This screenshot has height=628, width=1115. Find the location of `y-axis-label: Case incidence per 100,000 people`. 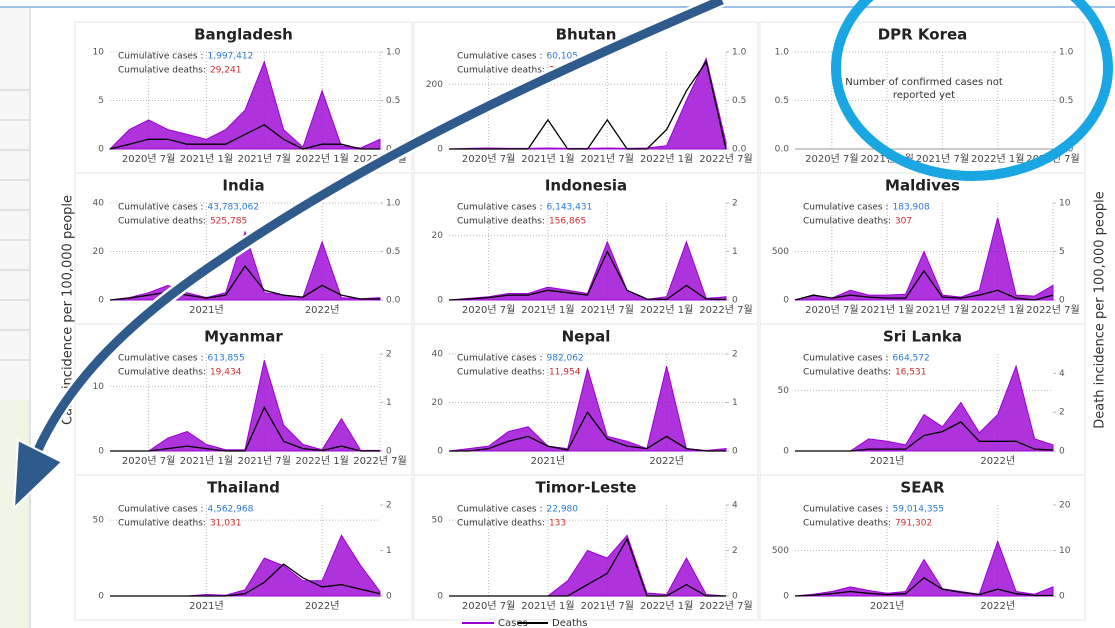

y-axis-label: Case incidence per 100,000 people is located at coordinates (68, 310).